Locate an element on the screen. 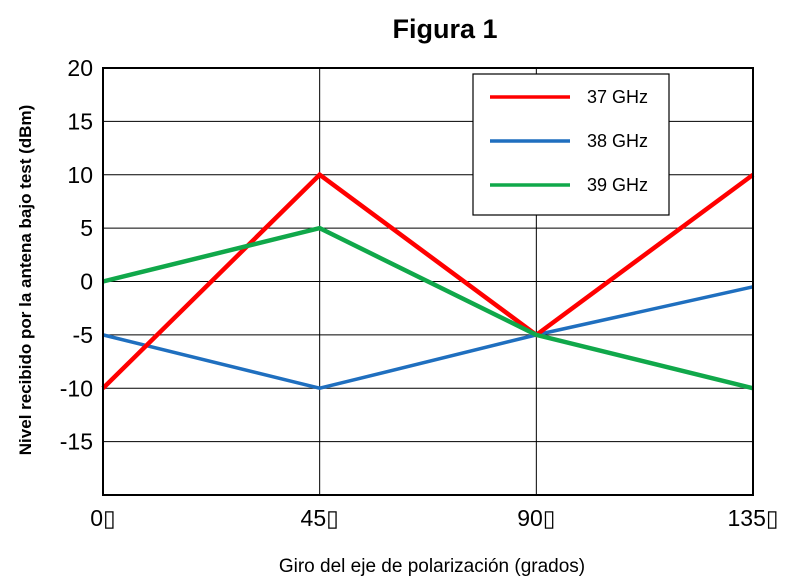 This screenshot has width=797, height=588. y-tick-label: 15 is located at coordinates (80, 121).